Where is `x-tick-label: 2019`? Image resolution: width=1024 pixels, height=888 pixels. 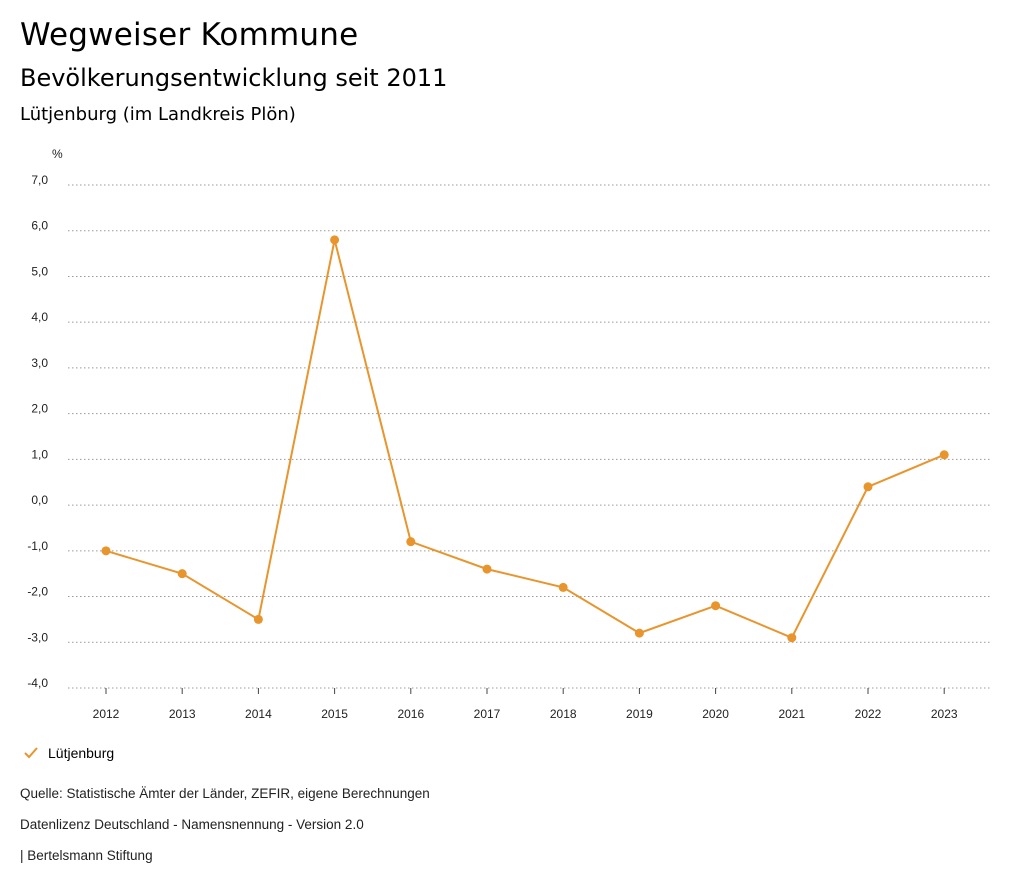
x-tick-label: 2019 is located at coordinates (639, 714).